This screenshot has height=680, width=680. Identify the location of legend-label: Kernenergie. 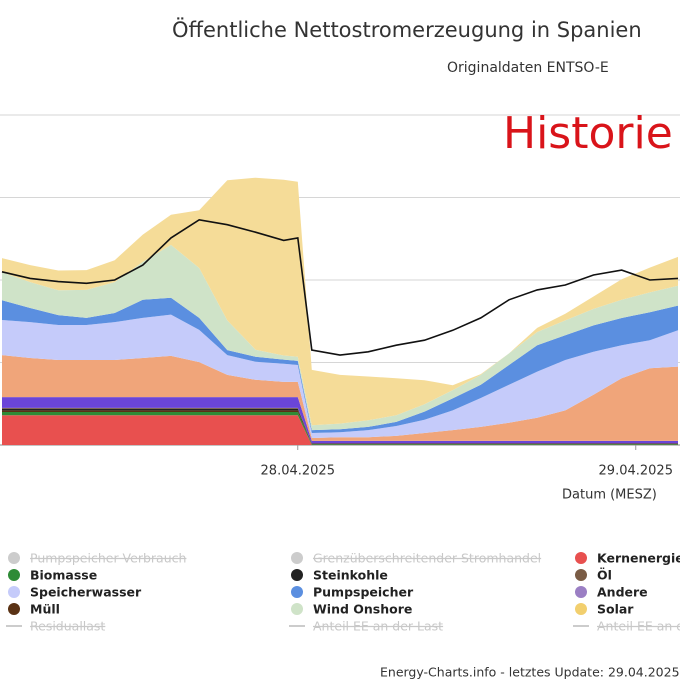
(638, 558).